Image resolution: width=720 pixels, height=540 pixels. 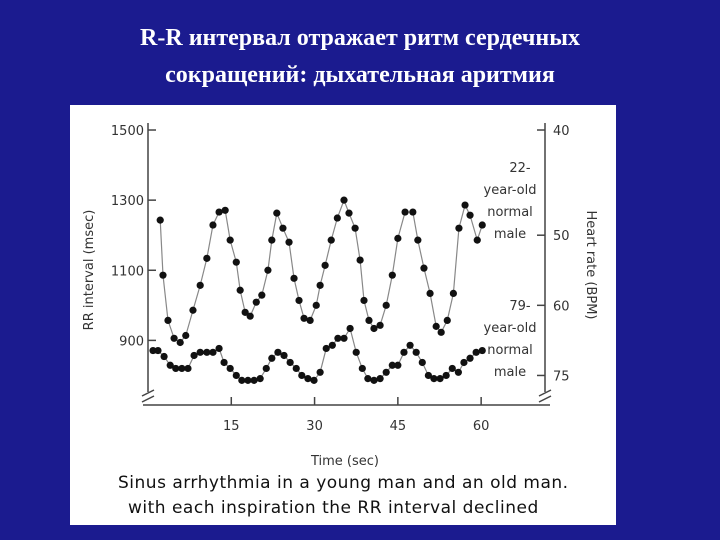 I want to click on series-annotation: 79-, so click(x=520, y=306).